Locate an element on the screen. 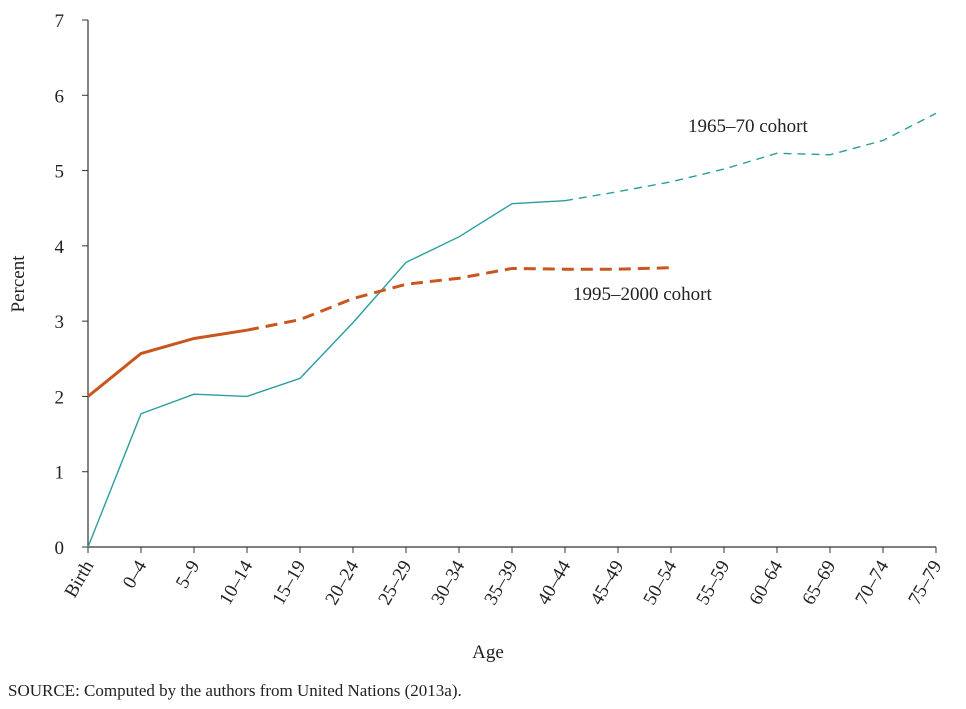  x-tick-label: 75–79 is located at coordinates (925, 583).